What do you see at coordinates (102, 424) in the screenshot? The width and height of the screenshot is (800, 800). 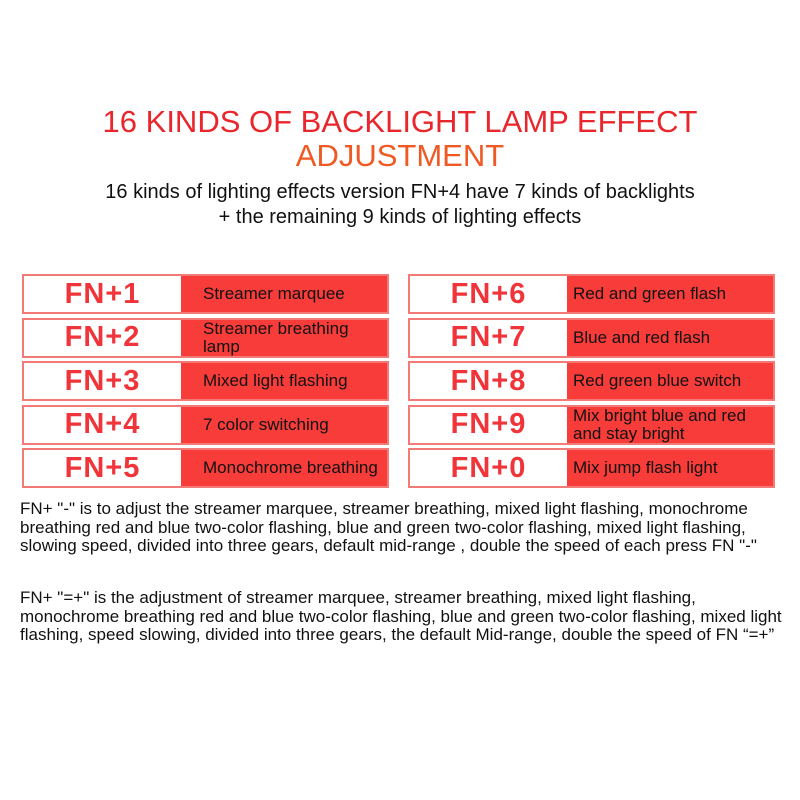 I see `key-combo: FN+4` at bounding box center [102, 424].